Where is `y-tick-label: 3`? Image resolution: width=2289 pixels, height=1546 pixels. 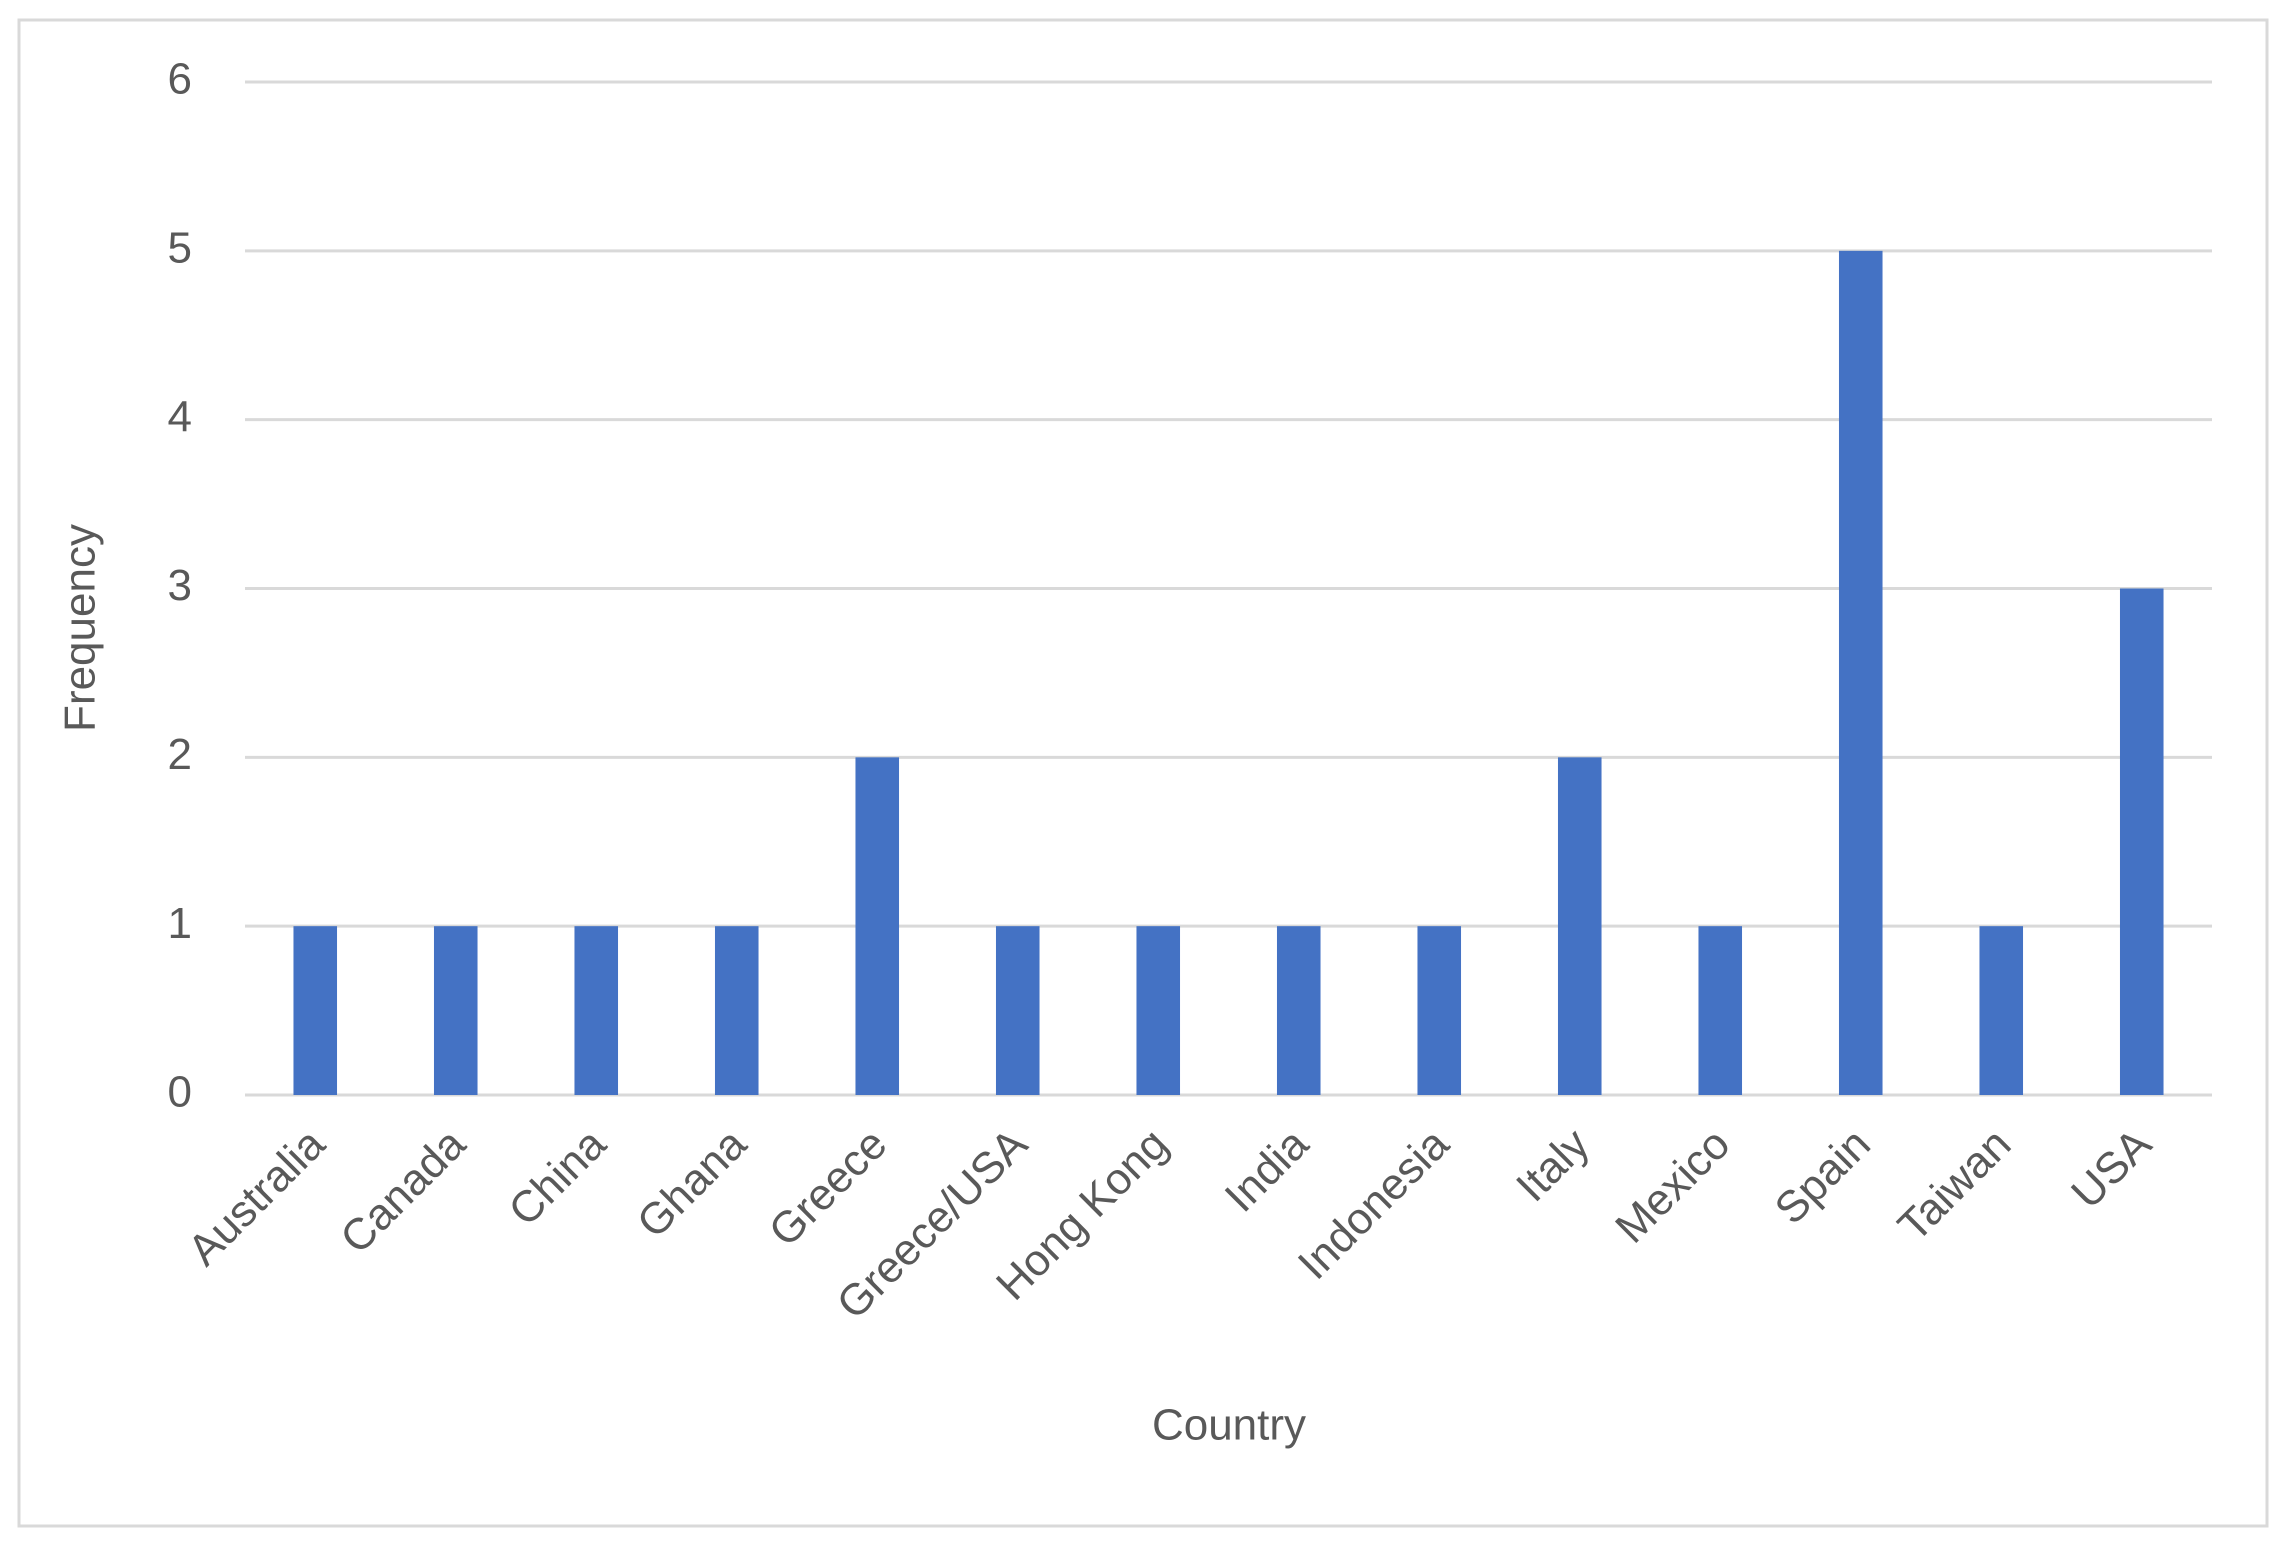 y-tick-label: 3 is located at coordinates (180, 585).